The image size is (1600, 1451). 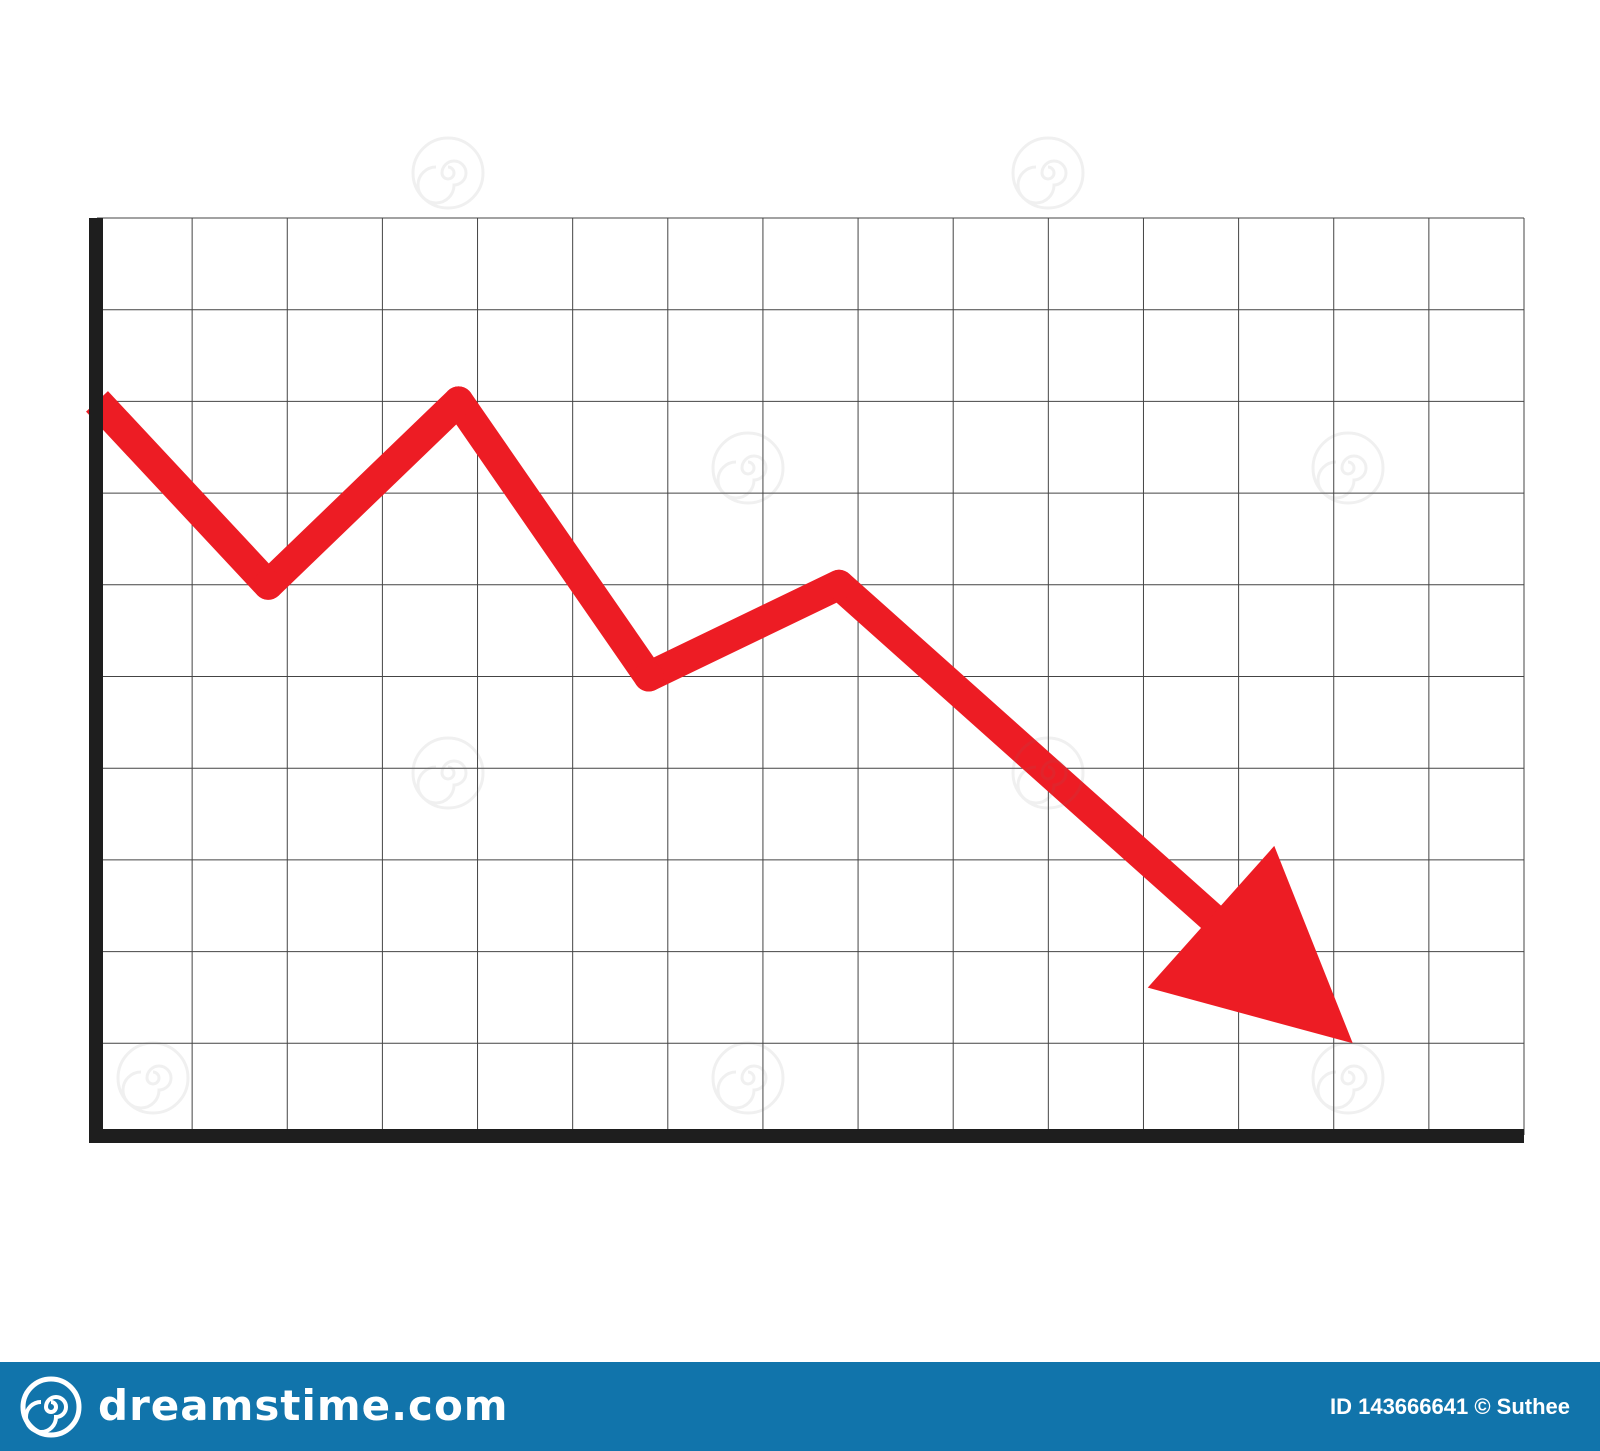 What do you see at coordinates (800, 1406) in the screenshot?
I see `watermark-footer-bar: dreamstime.com ID 143666641 © Suthee` at bounding box center [800, 1406].